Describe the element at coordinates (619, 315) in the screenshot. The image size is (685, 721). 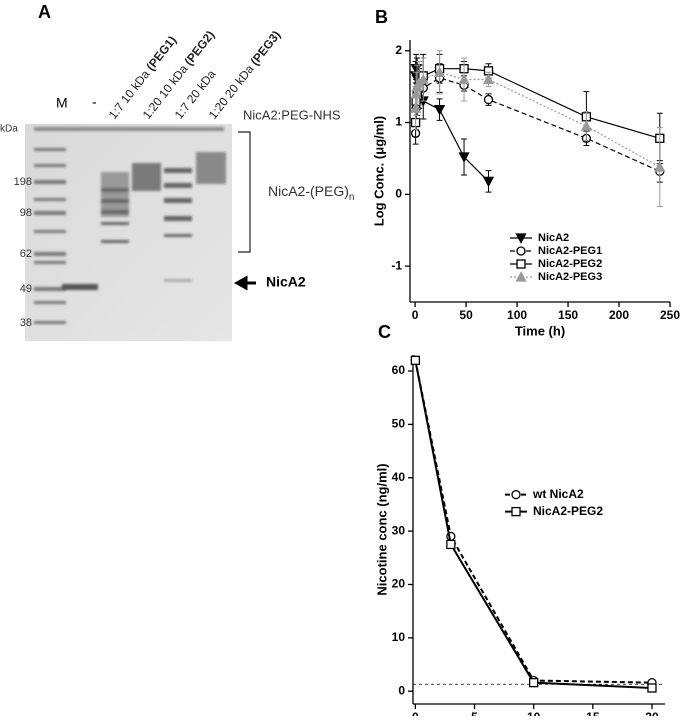
I see `x-tick-label: 200` at that location.